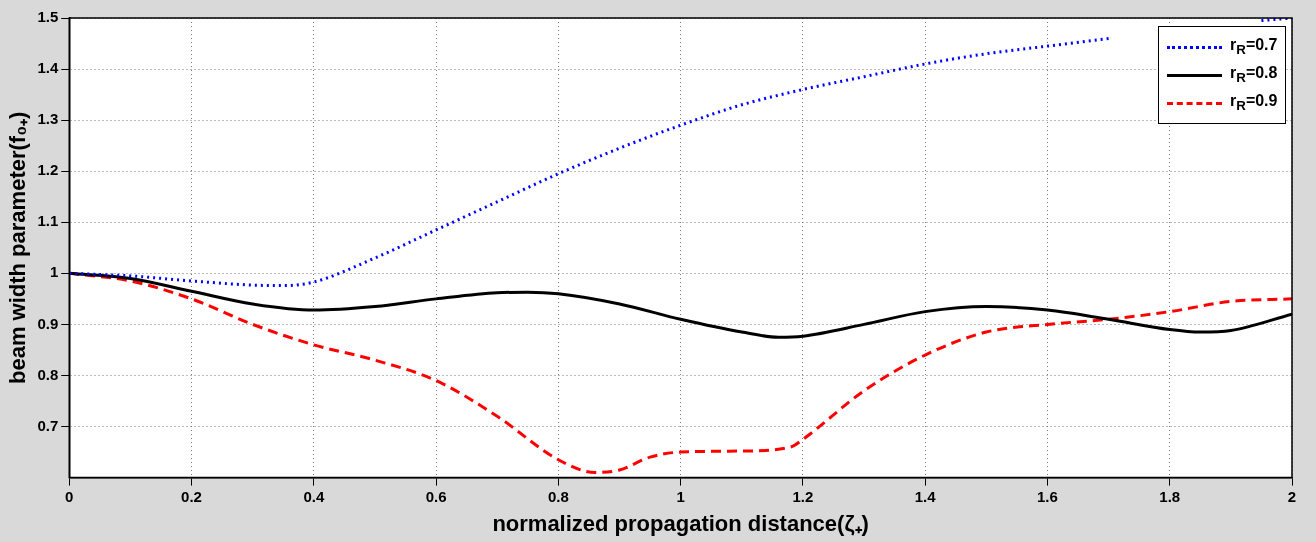  I want to click on x-tick-label: 1.4, so click(925, 496).